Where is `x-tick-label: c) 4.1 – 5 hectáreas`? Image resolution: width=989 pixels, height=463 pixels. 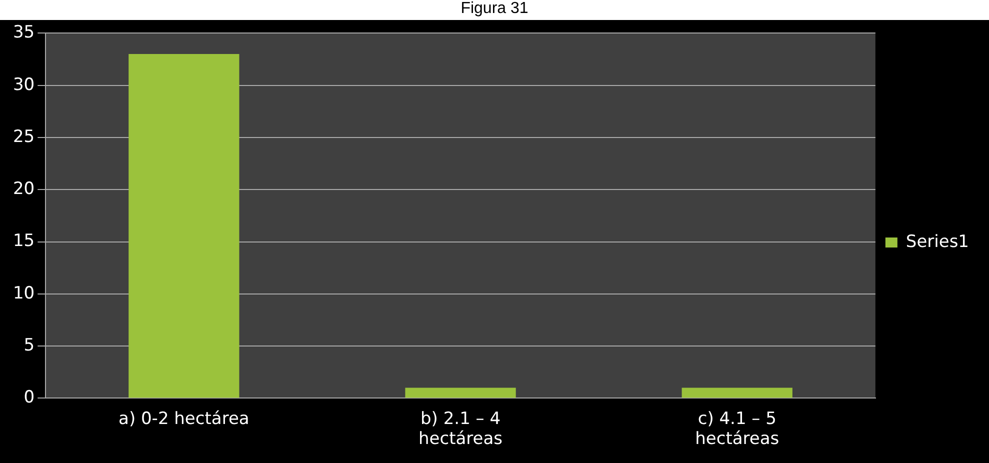 x-tick-label: c) 4.1 – 5 hectáreas is located at coordinates (737, 429).